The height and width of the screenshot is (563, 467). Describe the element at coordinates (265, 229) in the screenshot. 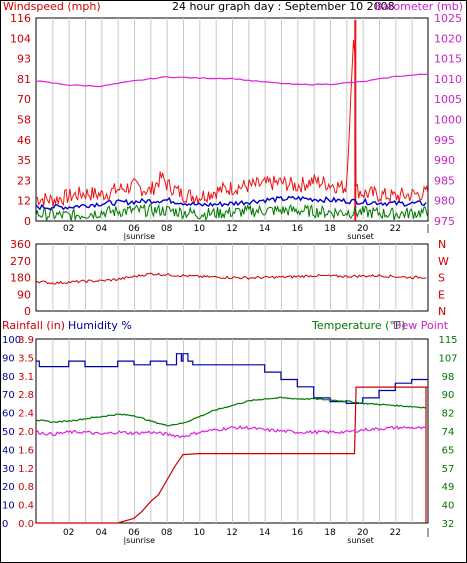

I see `wind-panel-hour-label: 14` at that location.